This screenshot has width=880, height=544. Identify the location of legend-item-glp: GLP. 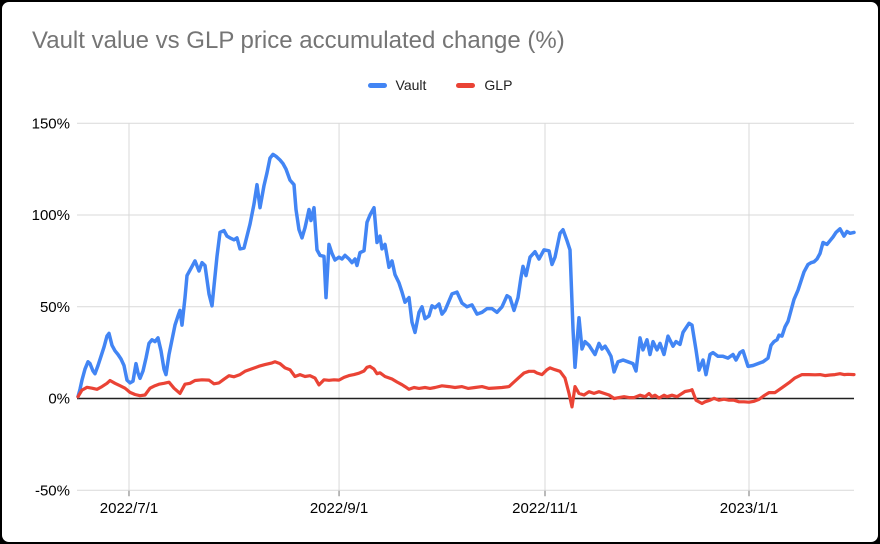
(484, 85).